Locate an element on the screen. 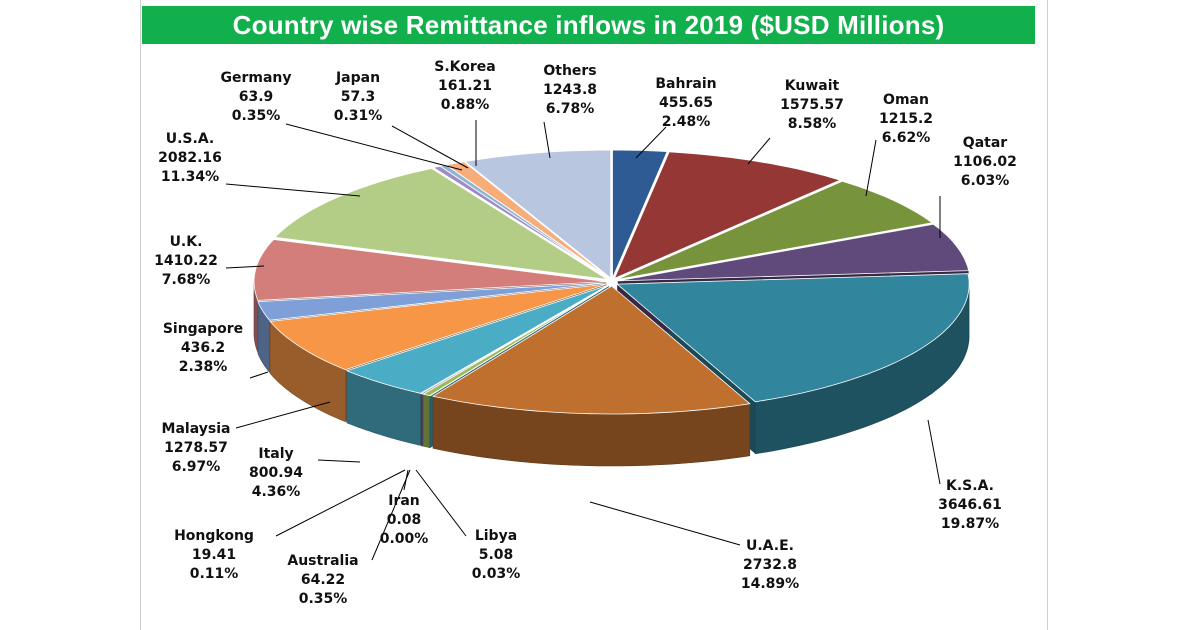 Image resolution: width=1200 pixels, height=630 pixels. label-s-korea-value: 161.21 is located at coordinates (465, 86).